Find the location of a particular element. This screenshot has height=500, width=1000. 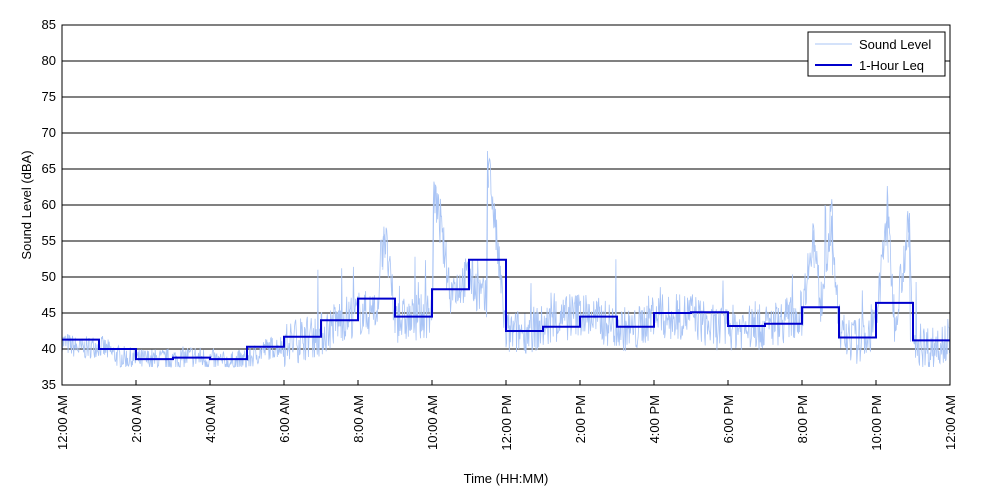

x-tick-label: 10:00 PM is located at coordinates (876, 423).